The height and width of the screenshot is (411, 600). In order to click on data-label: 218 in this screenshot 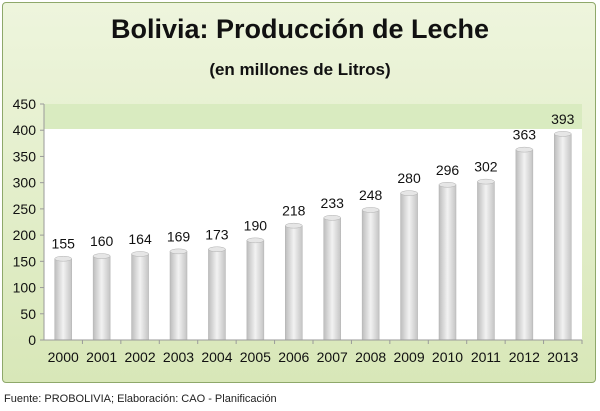, I will do `click(294, 211)`.